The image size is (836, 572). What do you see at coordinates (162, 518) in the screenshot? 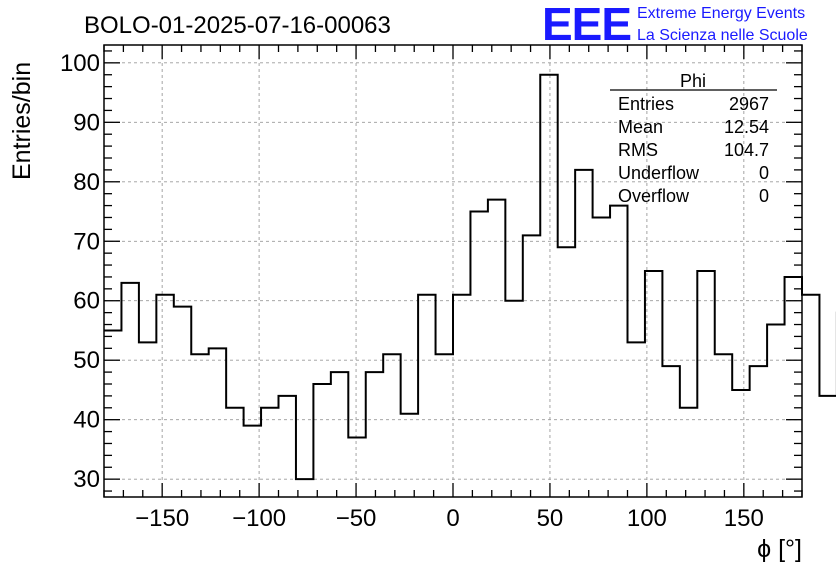
I see `x-tick-label: −150` at bounding box center [162, 518].